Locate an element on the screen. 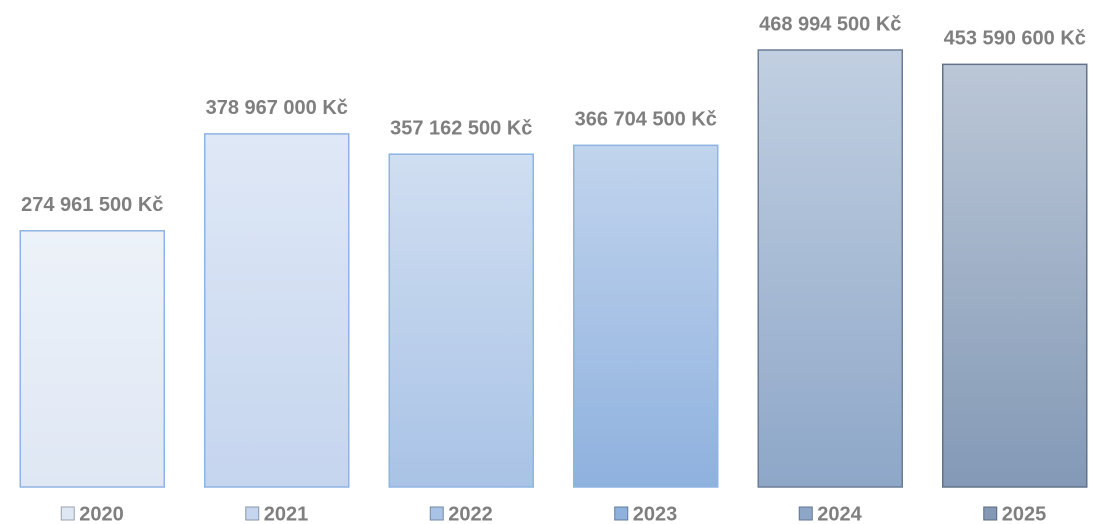  legend-label: 2021 is located at coordinates (286, 513).